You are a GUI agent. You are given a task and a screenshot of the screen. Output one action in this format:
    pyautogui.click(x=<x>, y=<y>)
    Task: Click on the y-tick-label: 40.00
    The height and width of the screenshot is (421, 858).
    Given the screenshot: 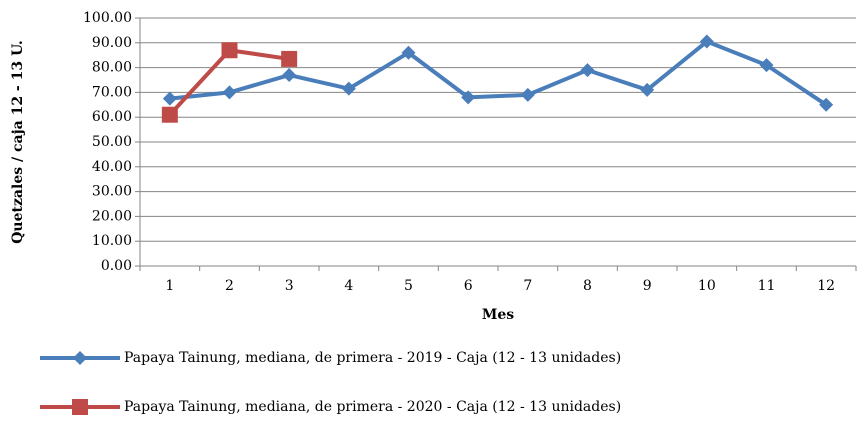 What is the action you would take?
    pyautogui.click(x=112, y=167)
    